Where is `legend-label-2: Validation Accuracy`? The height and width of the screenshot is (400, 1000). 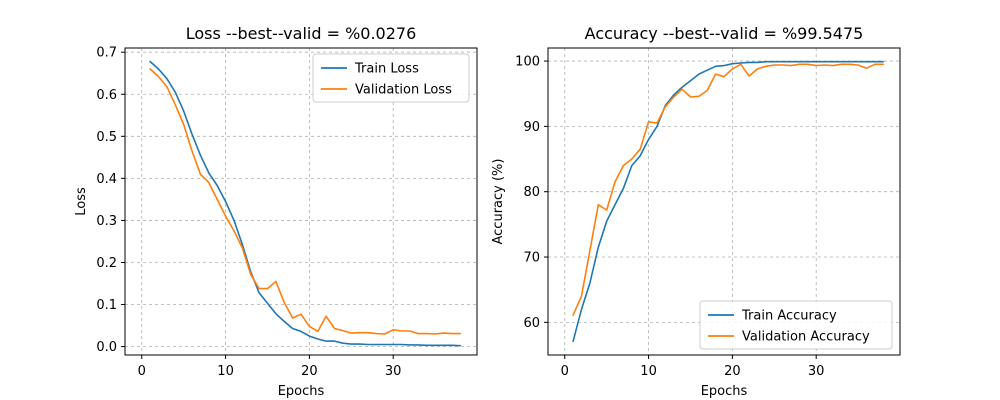
legend-label-2: Validation Accuracy is located at coordinates (806, 337).